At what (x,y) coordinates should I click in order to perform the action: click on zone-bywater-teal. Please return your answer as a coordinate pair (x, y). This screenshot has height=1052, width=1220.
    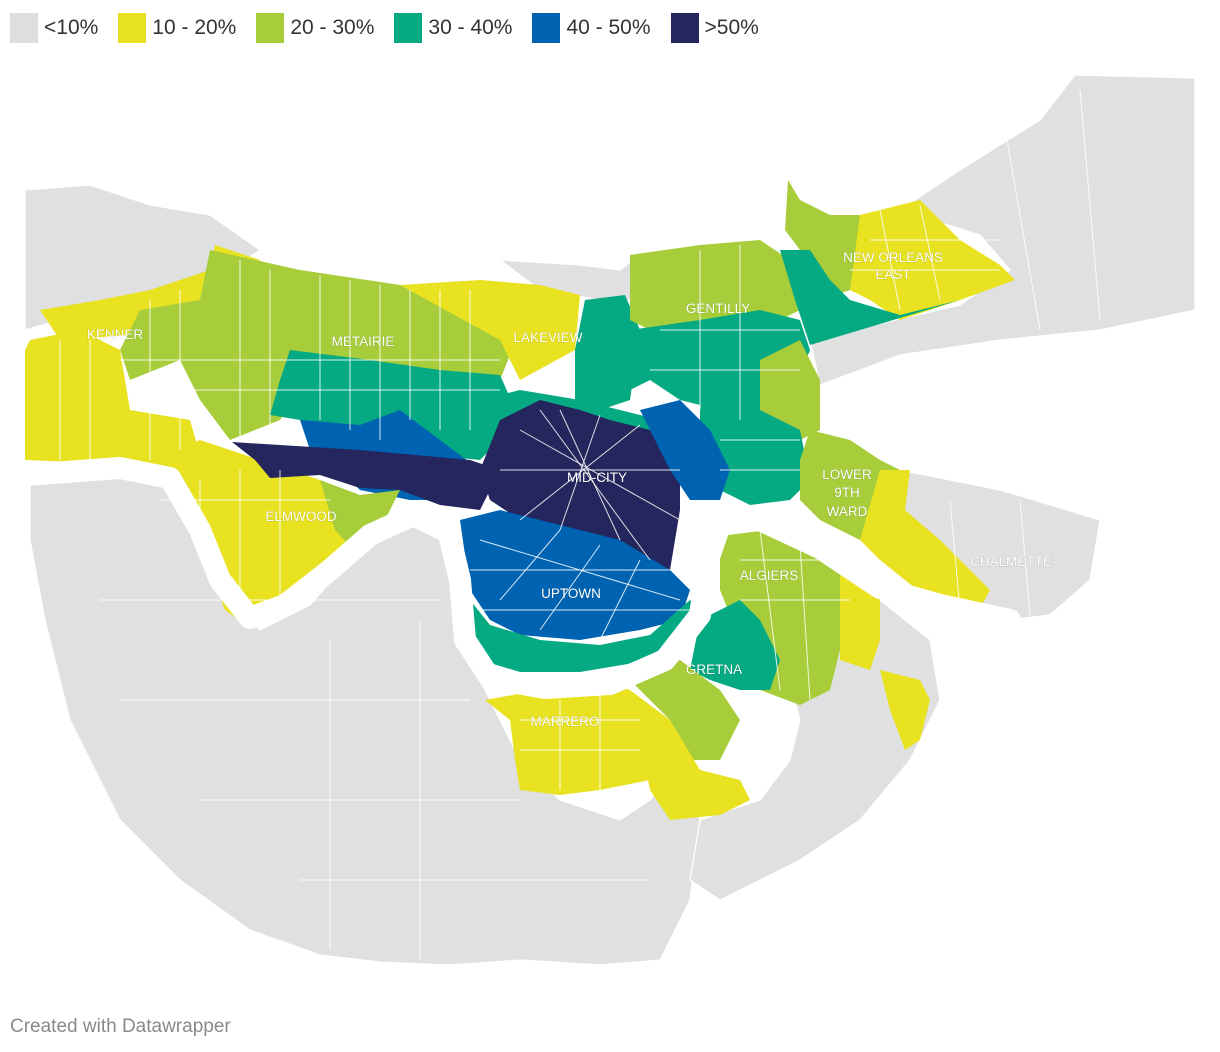
    Looking at the image, I should click on (755, 452).